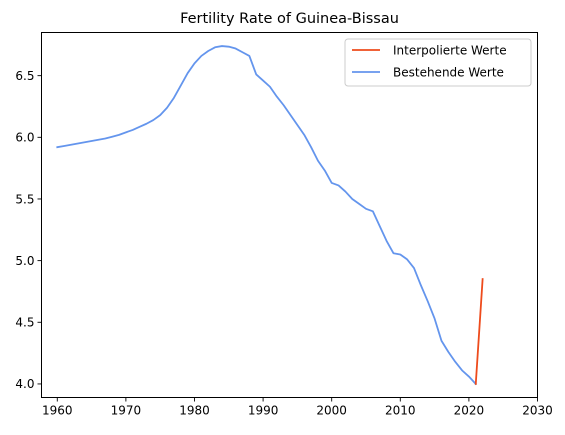 Image resolution: width=565 pixels, height=435 pixels. What do you see at coordinates (450, 51) in the screenshot?
I see `legend-label-interpolierte-werte: Interpolierte Werte` at bounding box center [450, 51].